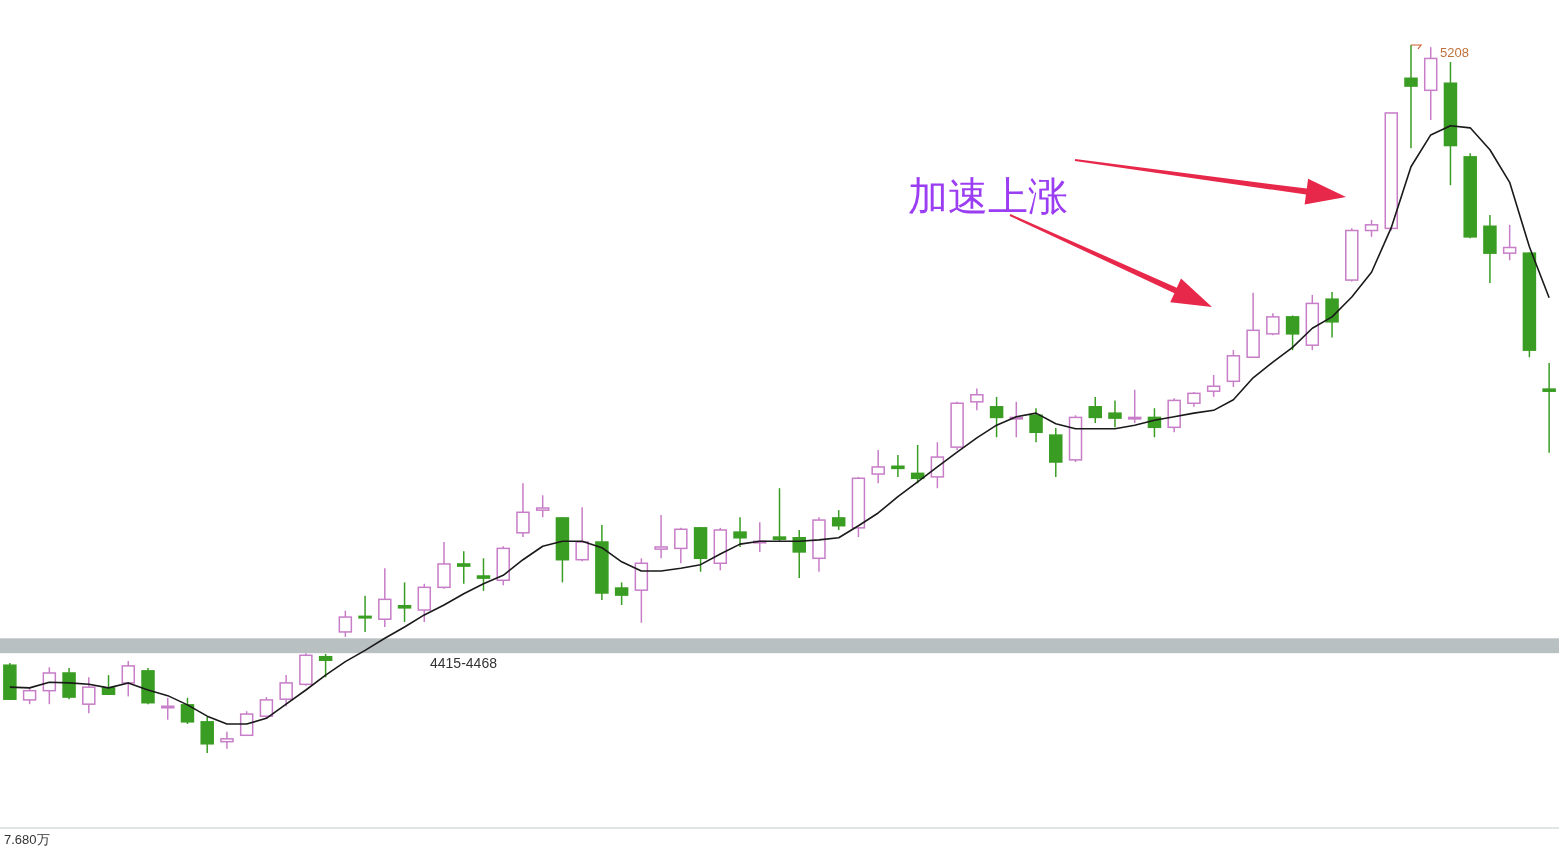 The image size is (1559, 849). What do you see at coordinates (27, 839) in the screenshot?
I see `text: 7.680万` at bounding box center [27, 839].